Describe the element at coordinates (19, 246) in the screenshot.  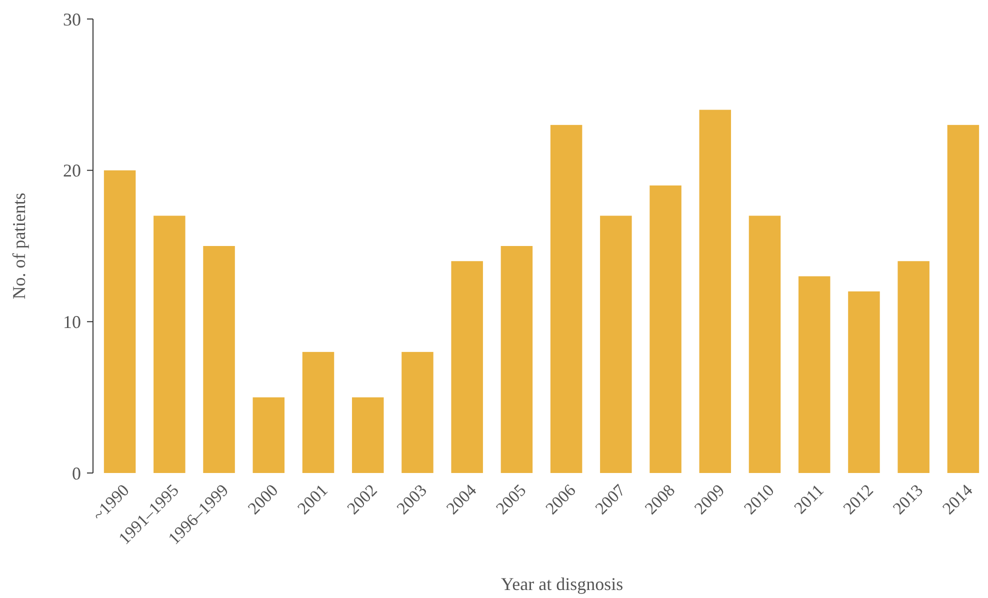
I see `y-axis-title: No. of patients` at that location.